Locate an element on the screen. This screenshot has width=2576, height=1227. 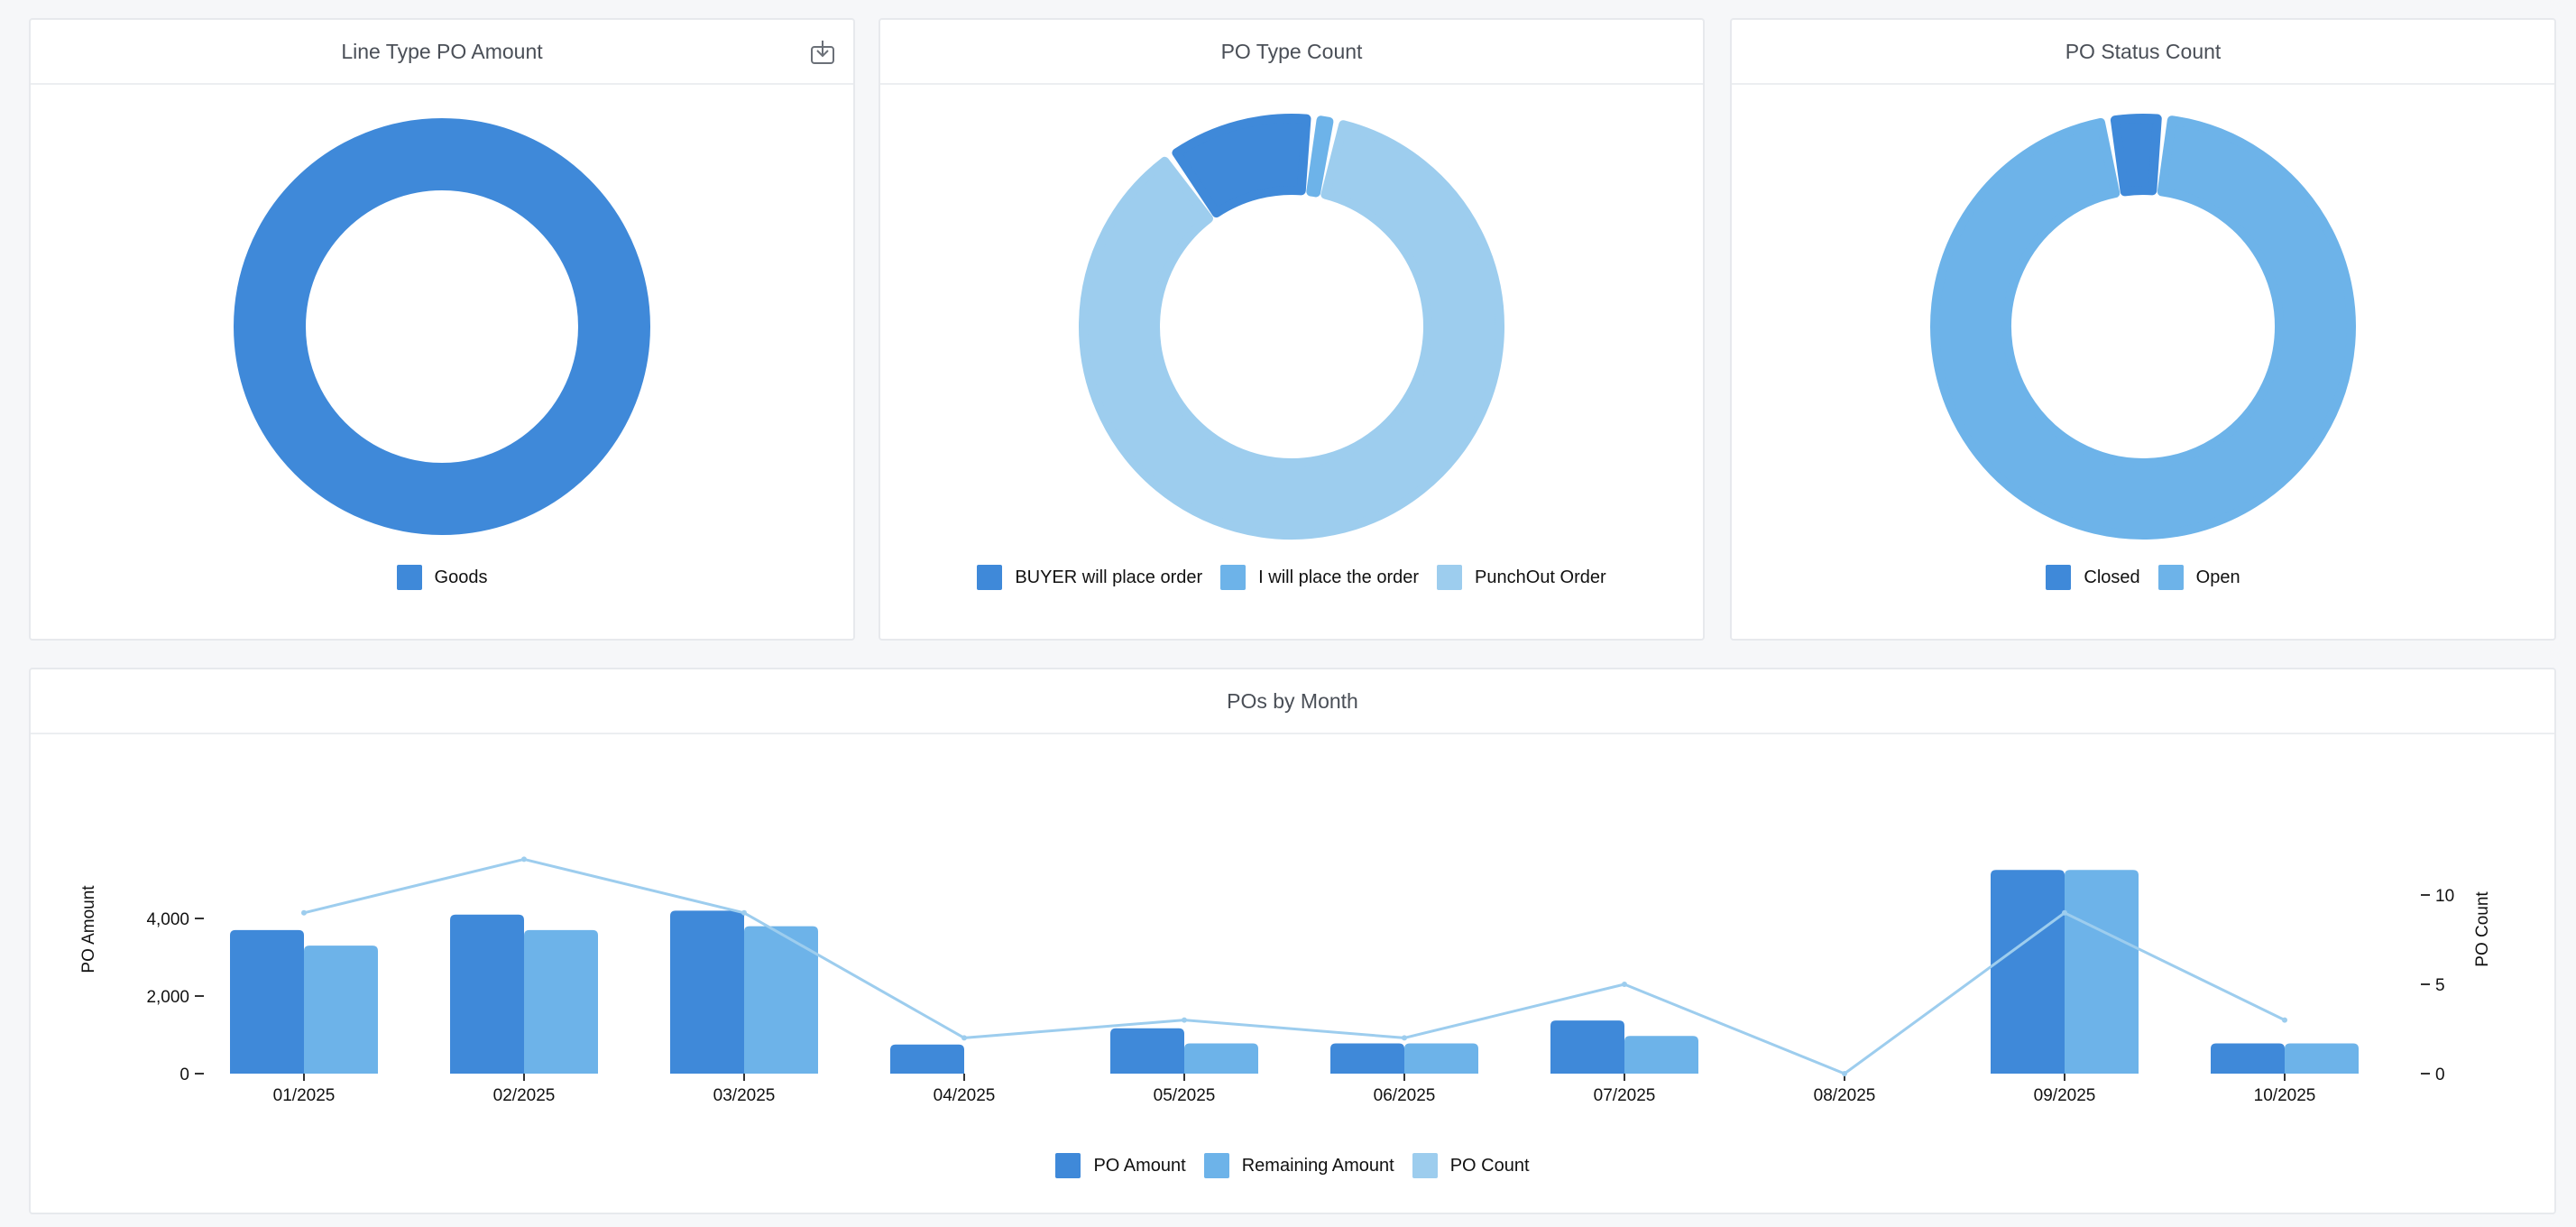
x-tick-label: 04/2025 is located at coordinates (965, 1095).